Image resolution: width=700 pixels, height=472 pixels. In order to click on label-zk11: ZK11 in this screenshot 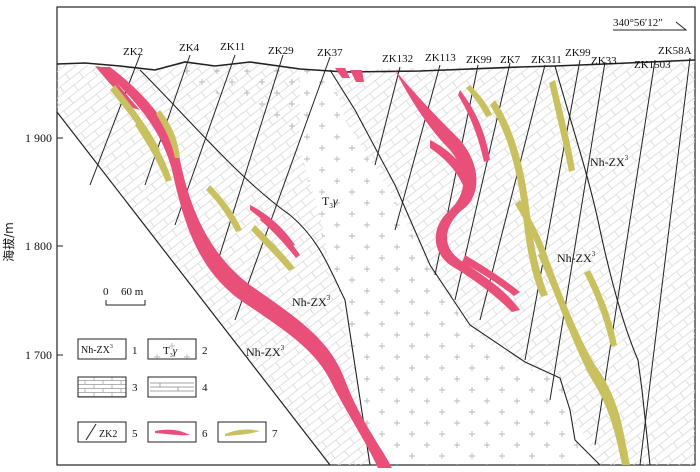, I will do `click(232, 47)`.